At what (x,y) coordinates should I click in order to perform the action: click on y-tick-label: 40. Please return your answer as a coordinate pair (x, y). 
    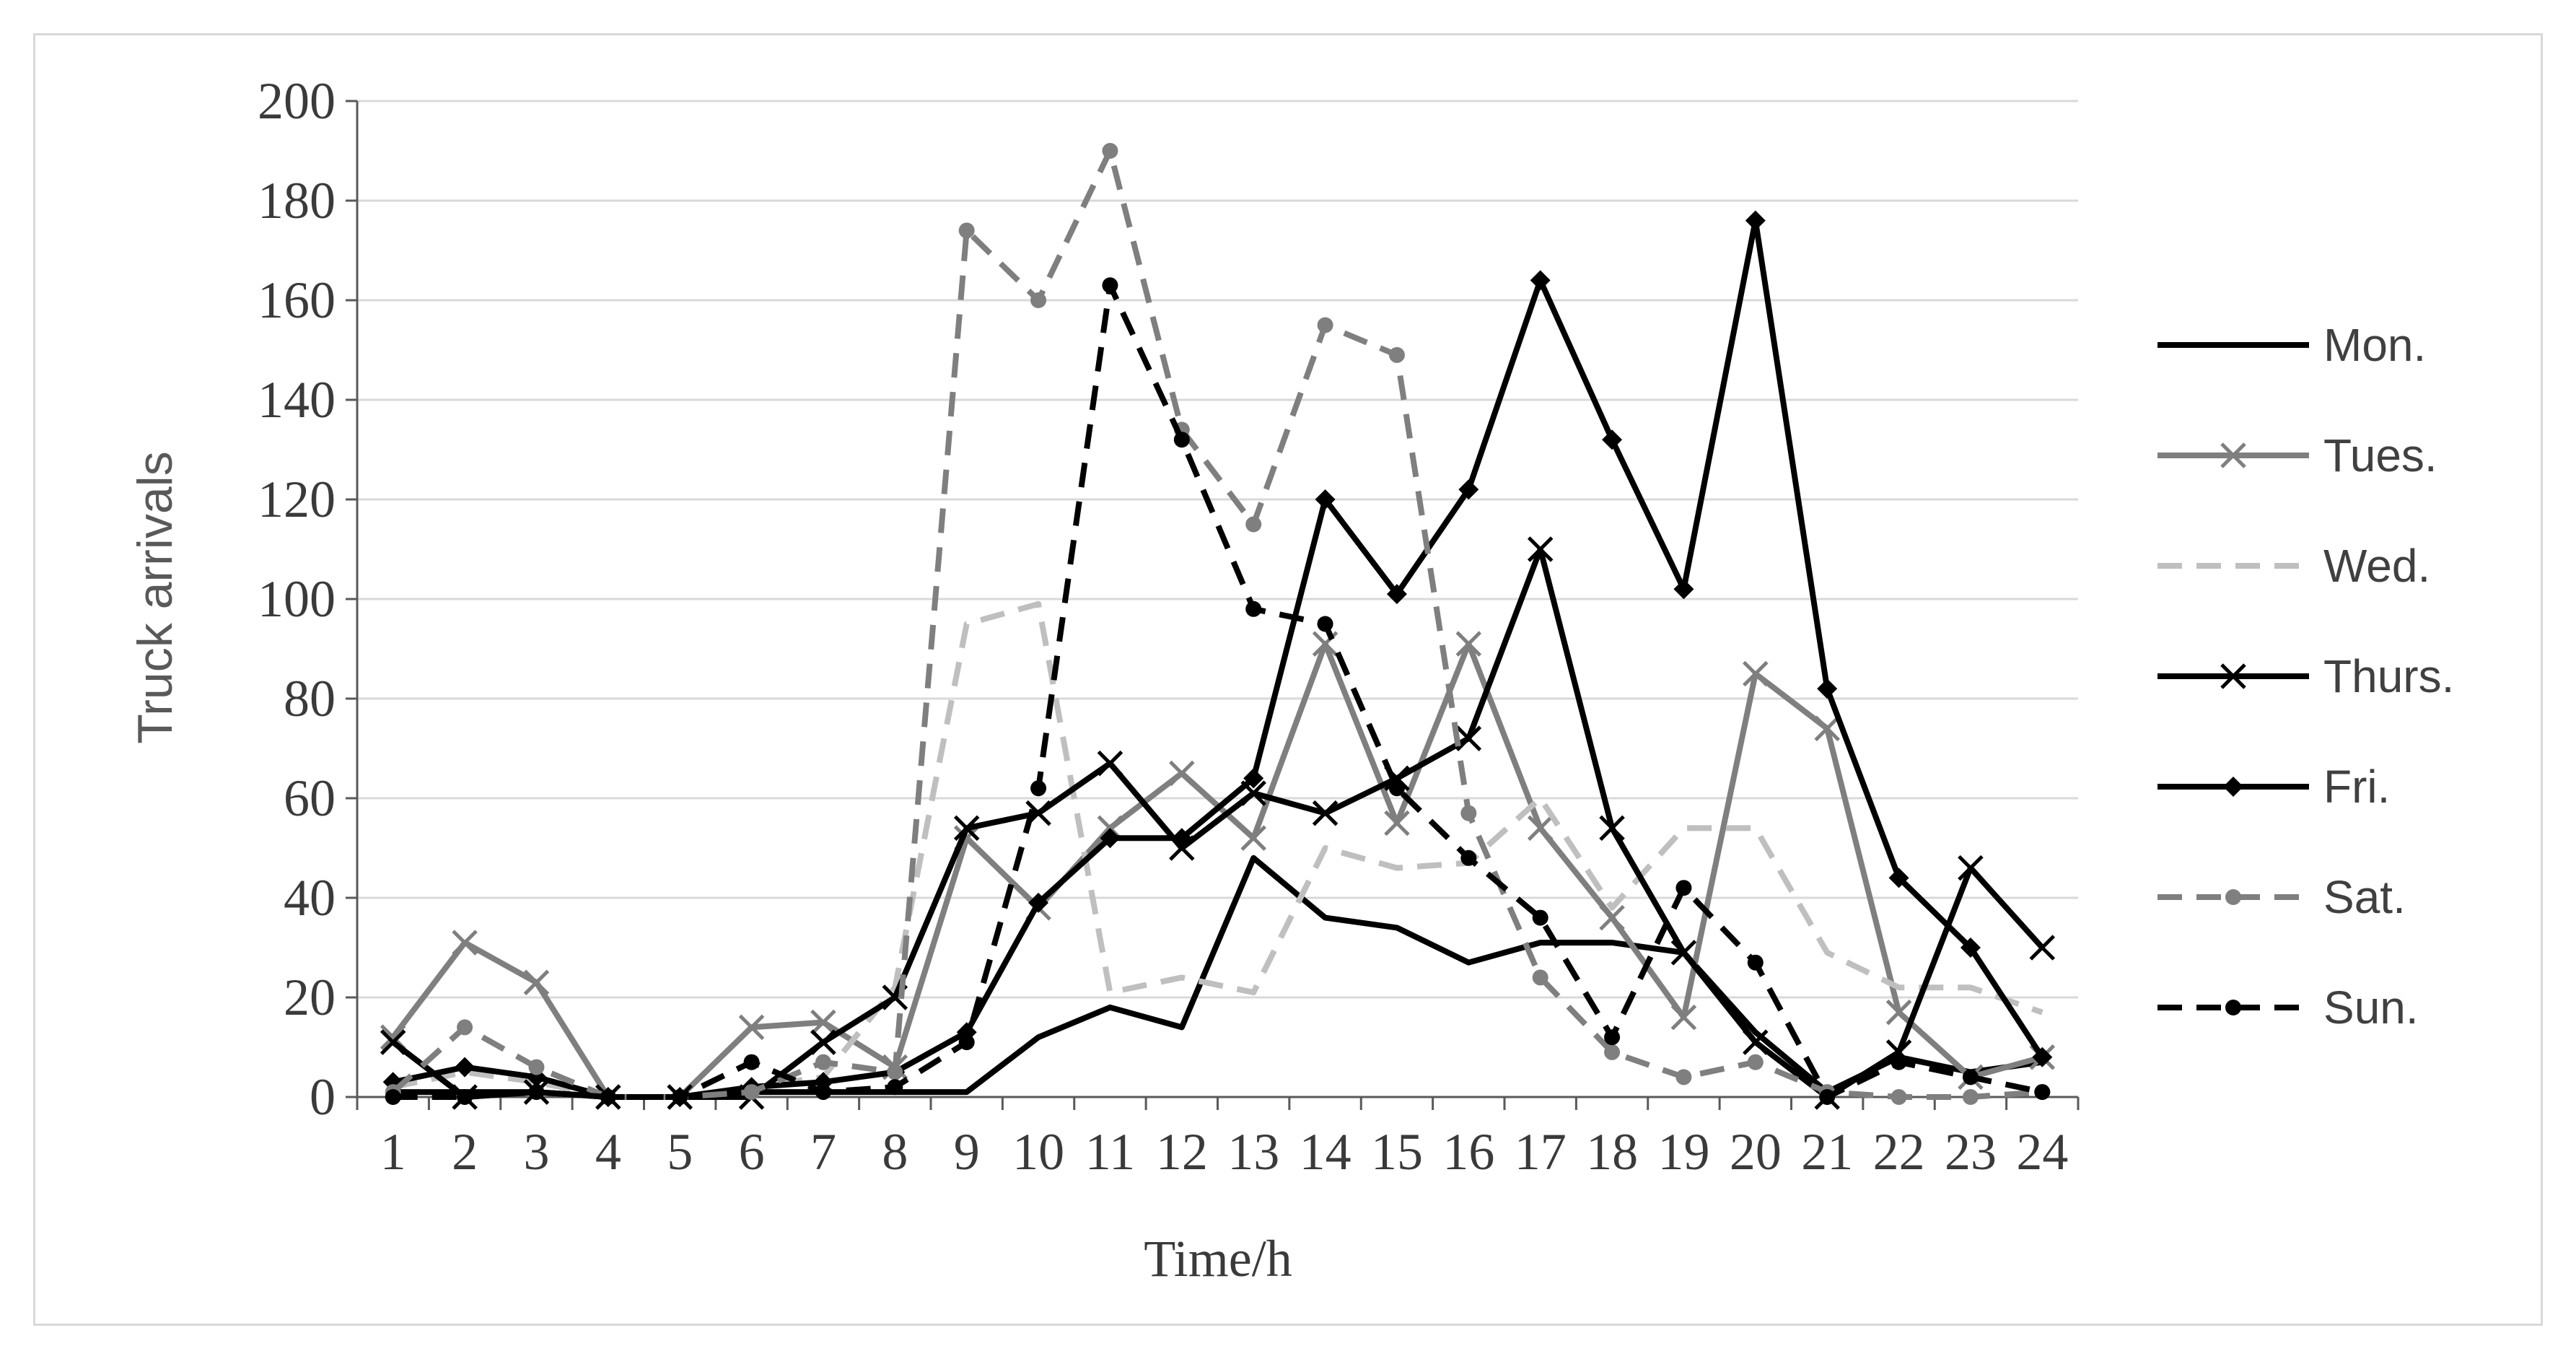
    Looking at the image, I should click on (310, 898).